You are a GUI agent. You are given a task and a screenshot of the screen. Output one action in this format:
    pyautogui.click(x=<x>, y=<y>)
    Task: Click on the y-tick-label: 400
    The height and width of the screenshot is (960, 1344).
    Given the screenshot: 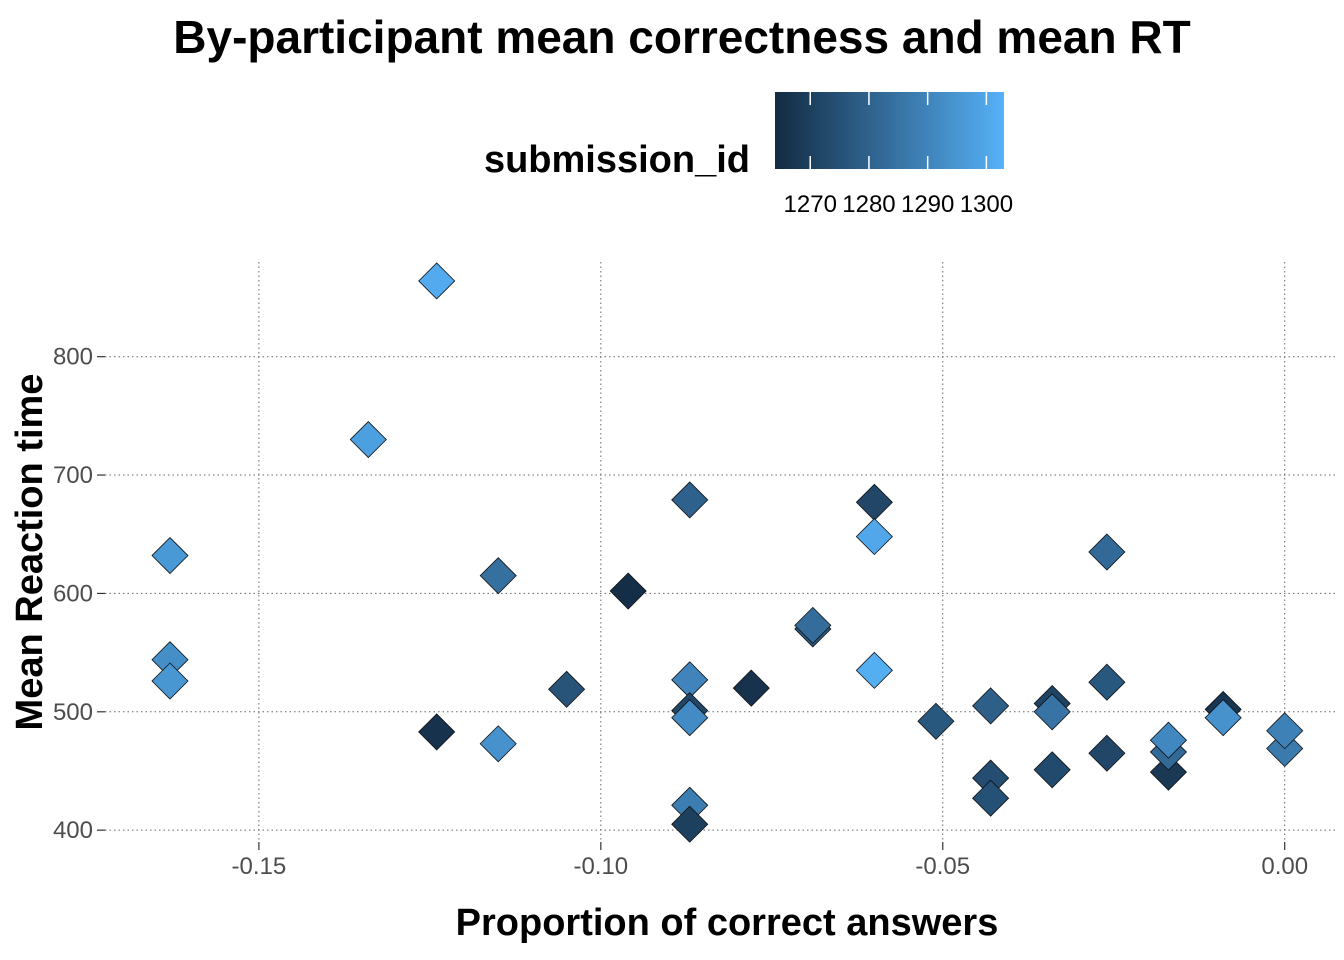 What is the action you would take?
    pyautogui.click(x=73, y=830)
    